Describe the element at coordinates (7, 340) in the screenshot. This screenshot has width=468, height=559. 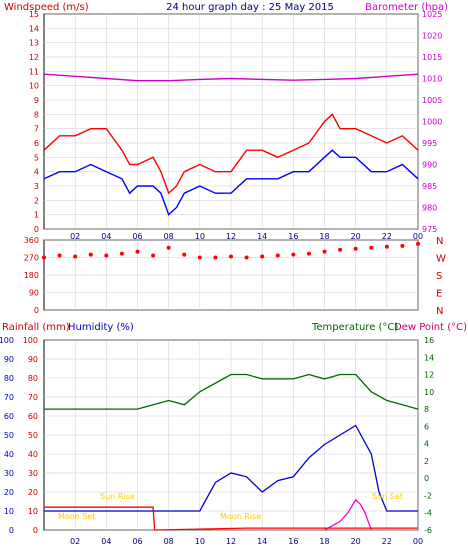
I see `rainfall-tick: 100` at that location.